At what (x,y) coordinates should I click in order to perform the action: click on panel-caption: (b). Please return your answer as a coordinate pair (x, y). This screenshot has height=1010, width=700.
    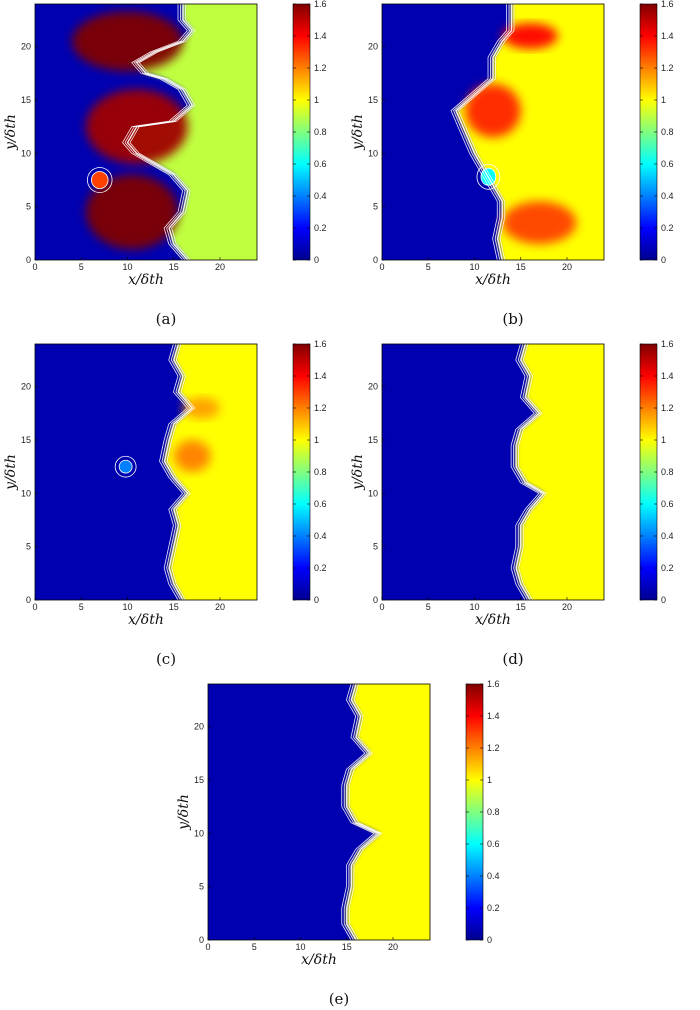
    Looking at the image, I should click on (512, 319).